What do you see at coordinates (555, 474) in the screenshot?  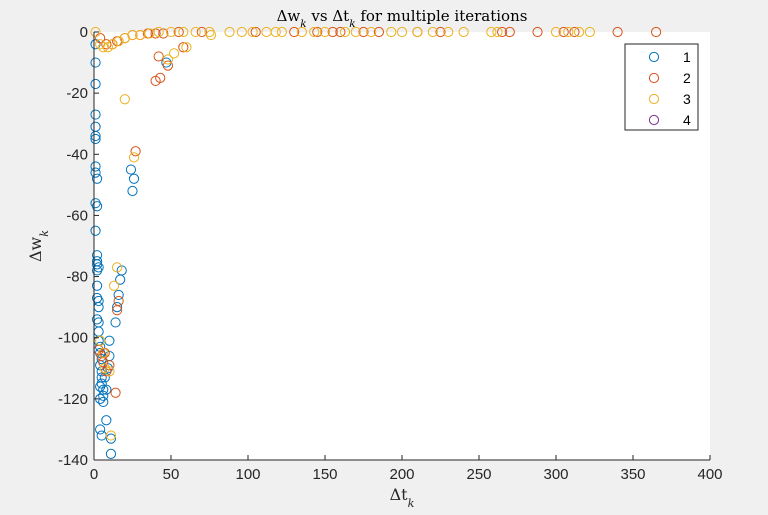 I see `x-tick-label: 300` at bounding box center [555, 474].